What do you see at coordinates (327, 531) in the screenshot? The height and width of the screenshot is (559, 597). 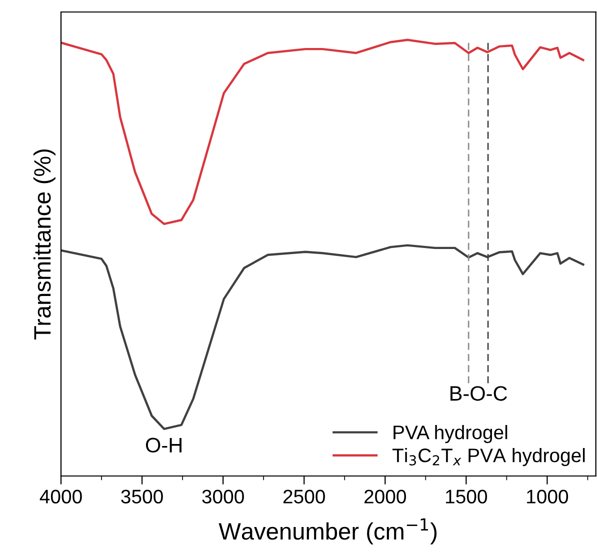 I see `x-axis-title: Wavenumber (cm$^{−1}$)` at bounding box center [327, 531].